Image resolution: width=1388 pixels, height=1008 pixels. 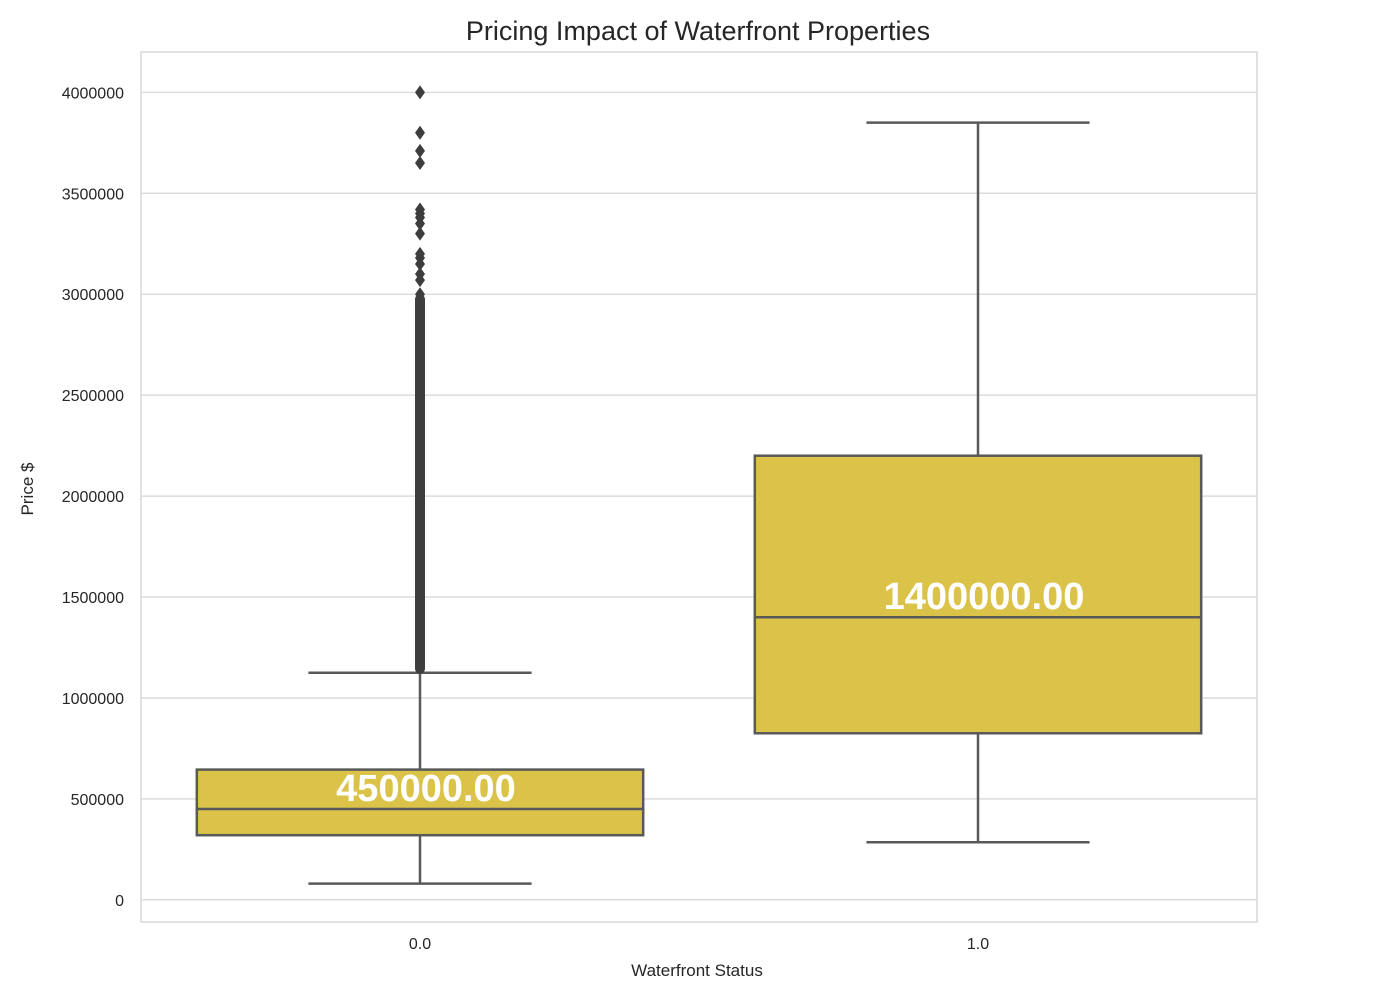 What do you see at coordinates (27, 488) in the screenshot?
I see `y-axis-label: Price $` at bounding box center [27, 488].